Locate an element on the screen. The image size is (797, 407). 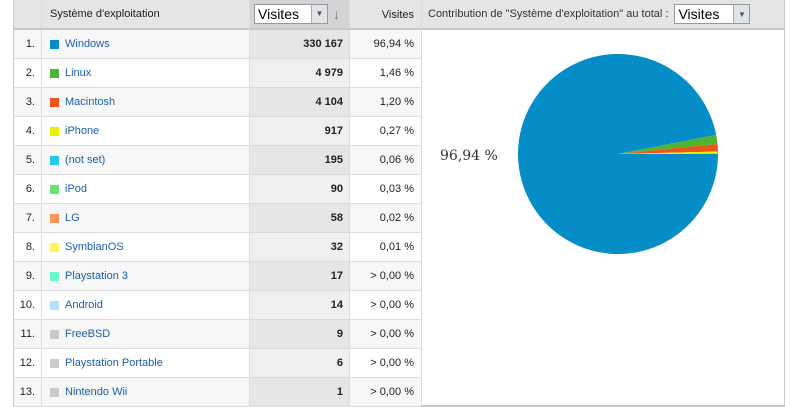
row-rank: 9. is located at coordinates (28, 276).